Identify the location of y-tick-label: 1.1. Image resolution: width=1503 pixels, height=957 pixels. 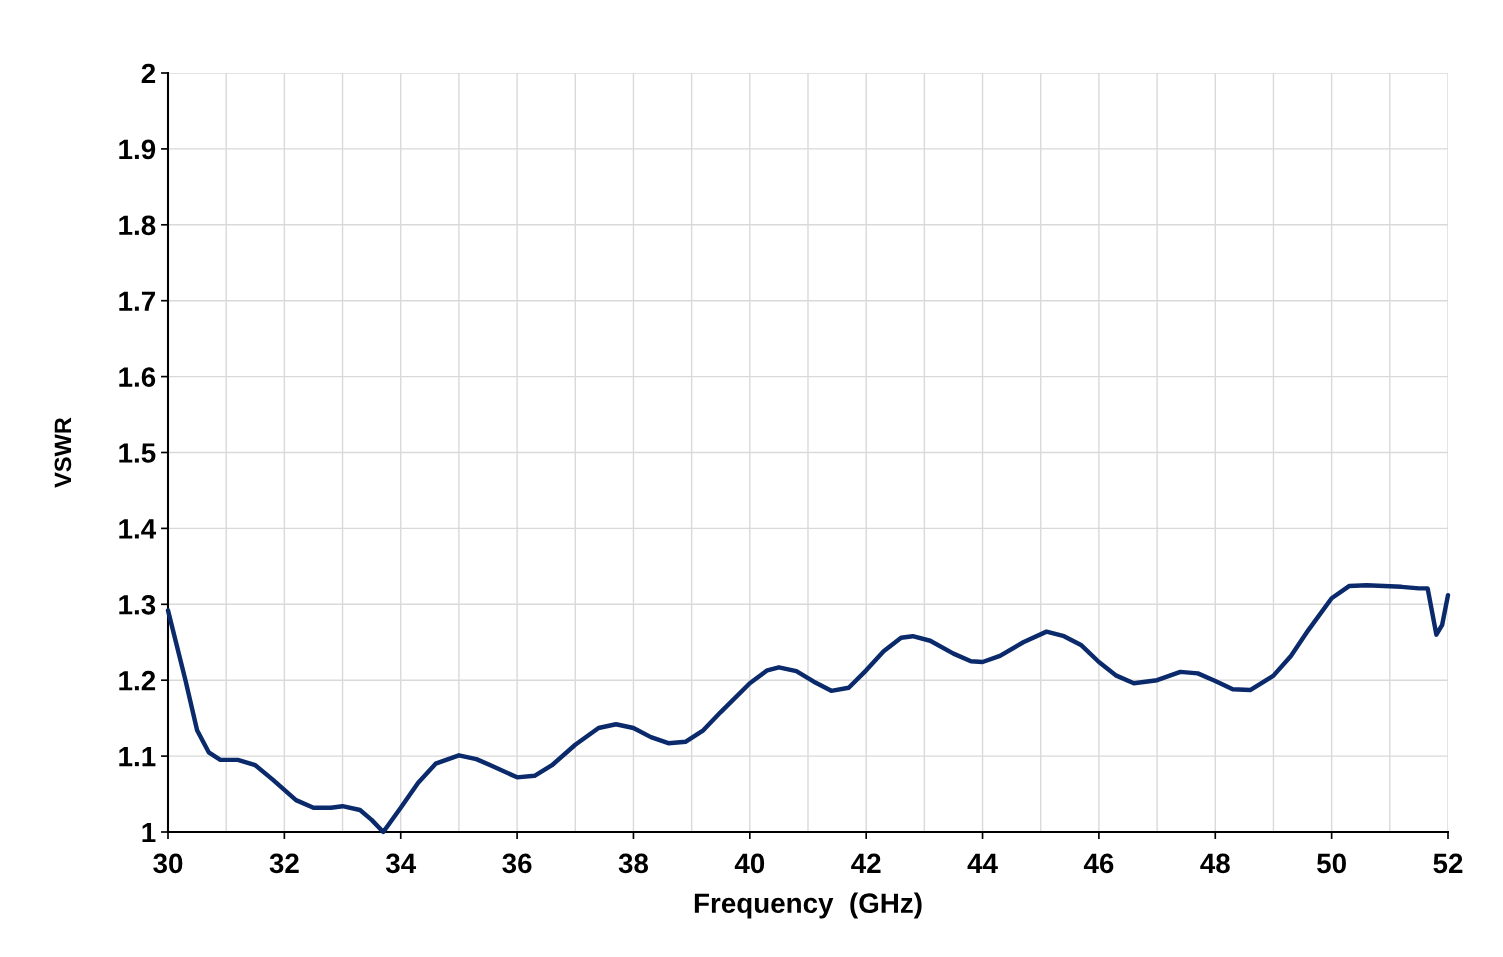
(137, 757).